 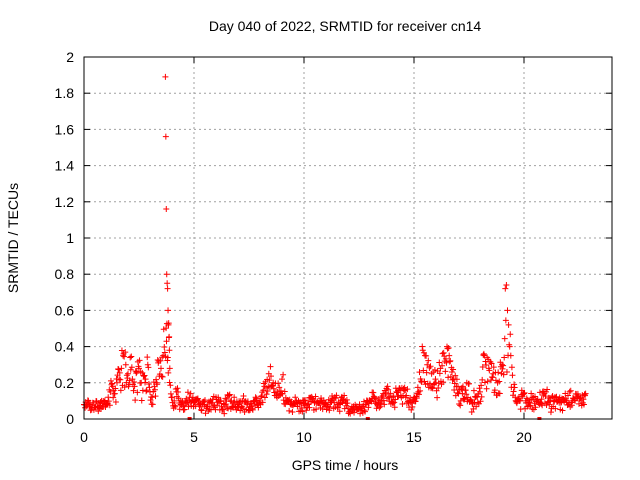 I want to click on y-tick-label: 1.4, so click(x=65, y=166).